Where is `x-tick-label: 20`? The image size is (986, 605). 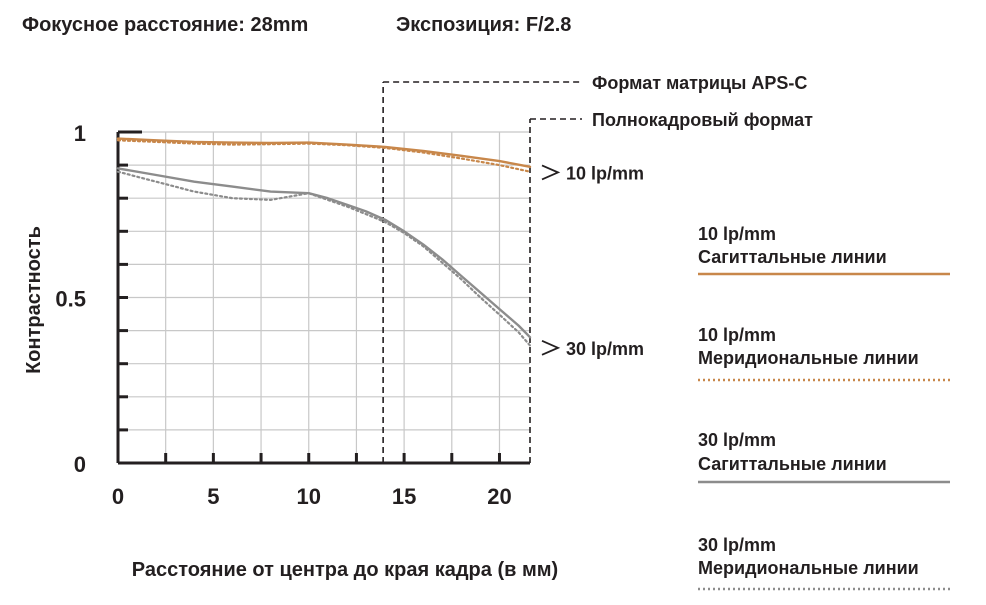 x-tick-label: 20 is located at coordinates (499, 496).